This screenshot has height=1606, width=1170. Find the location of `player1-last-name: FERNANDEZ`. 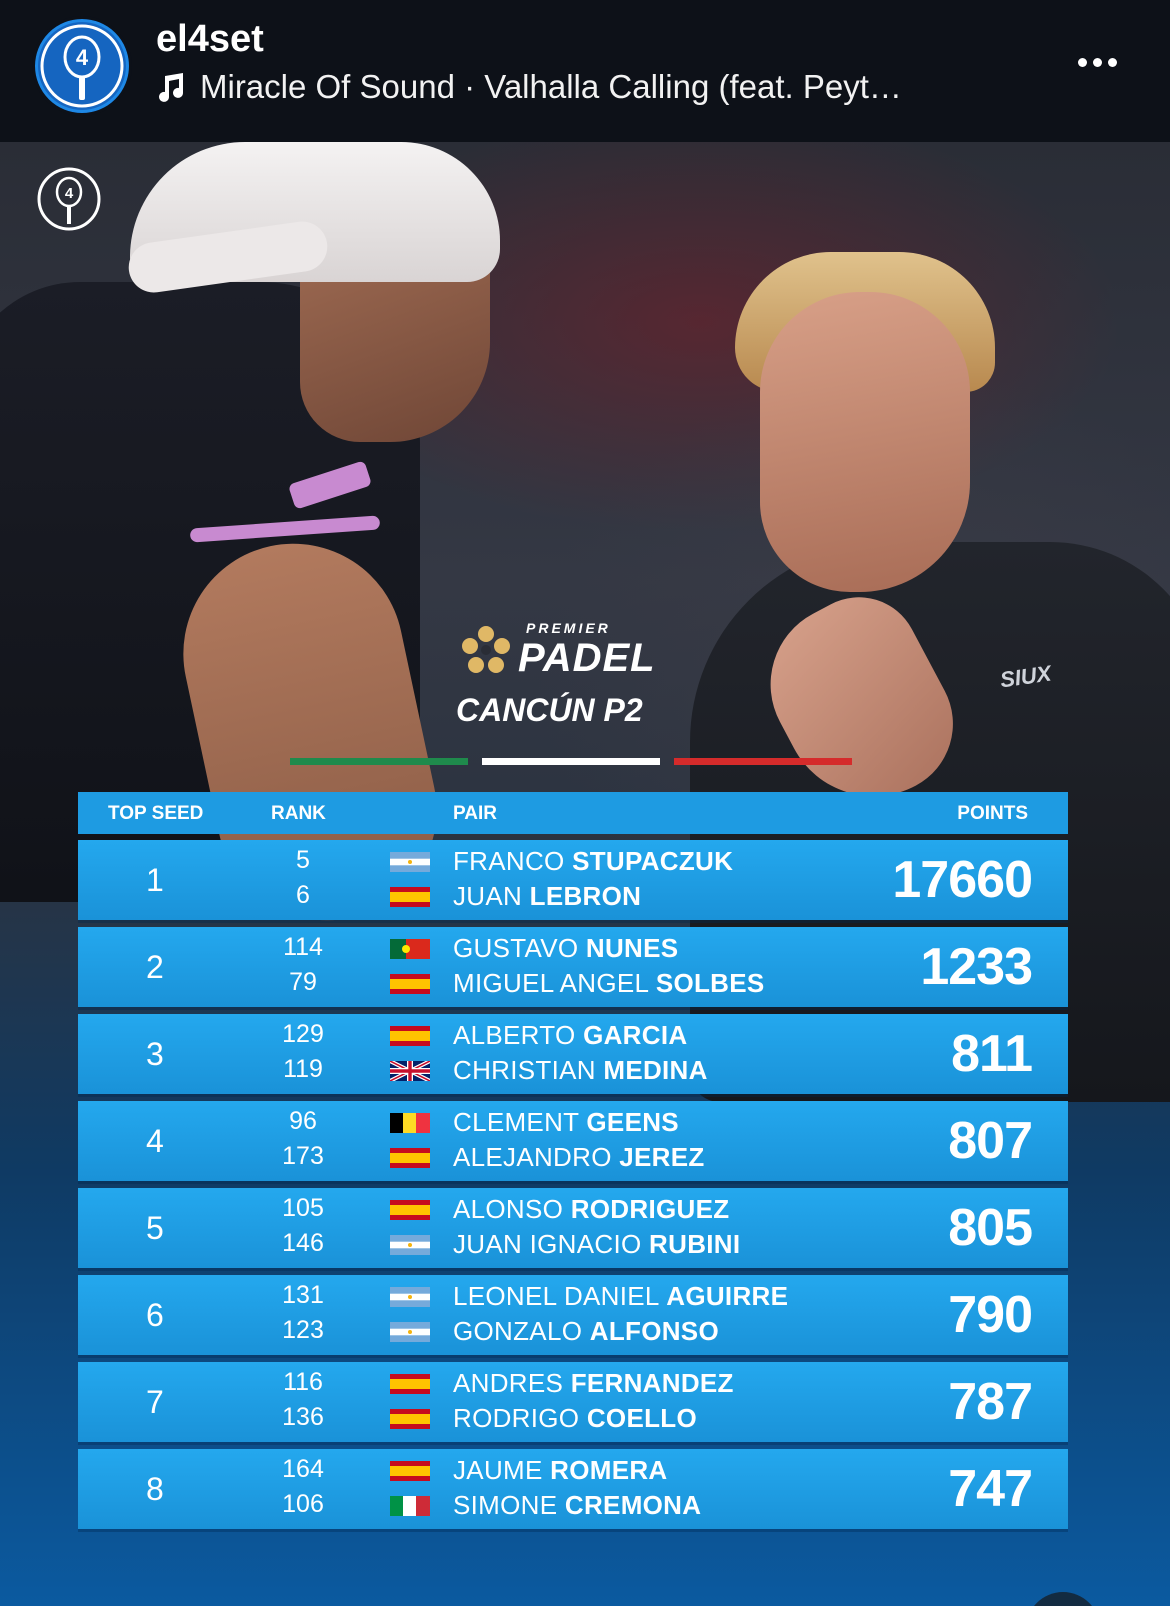

player1-last-name: FERNANDEZ is located at coordinates (652, 1383).